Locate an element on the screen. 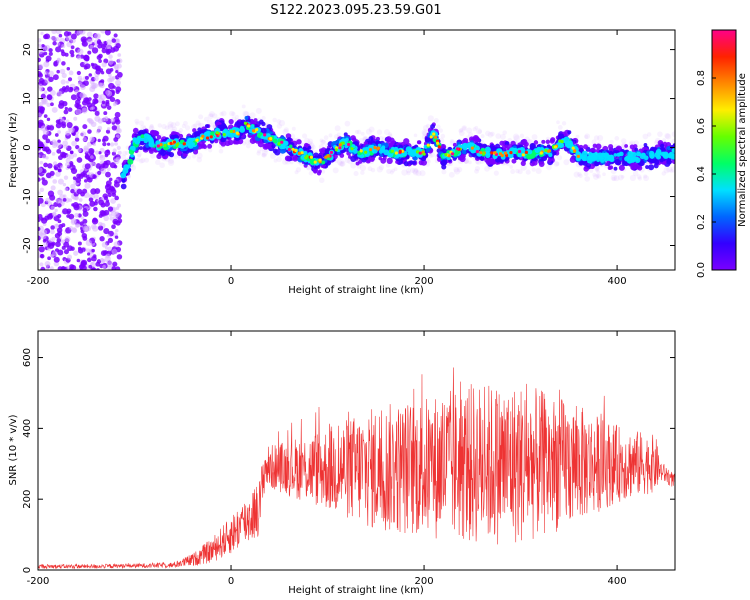 The width and height of the screenshot is (750, 600). snr-y-tick-label: 600 is located at coordinates (27, 357).